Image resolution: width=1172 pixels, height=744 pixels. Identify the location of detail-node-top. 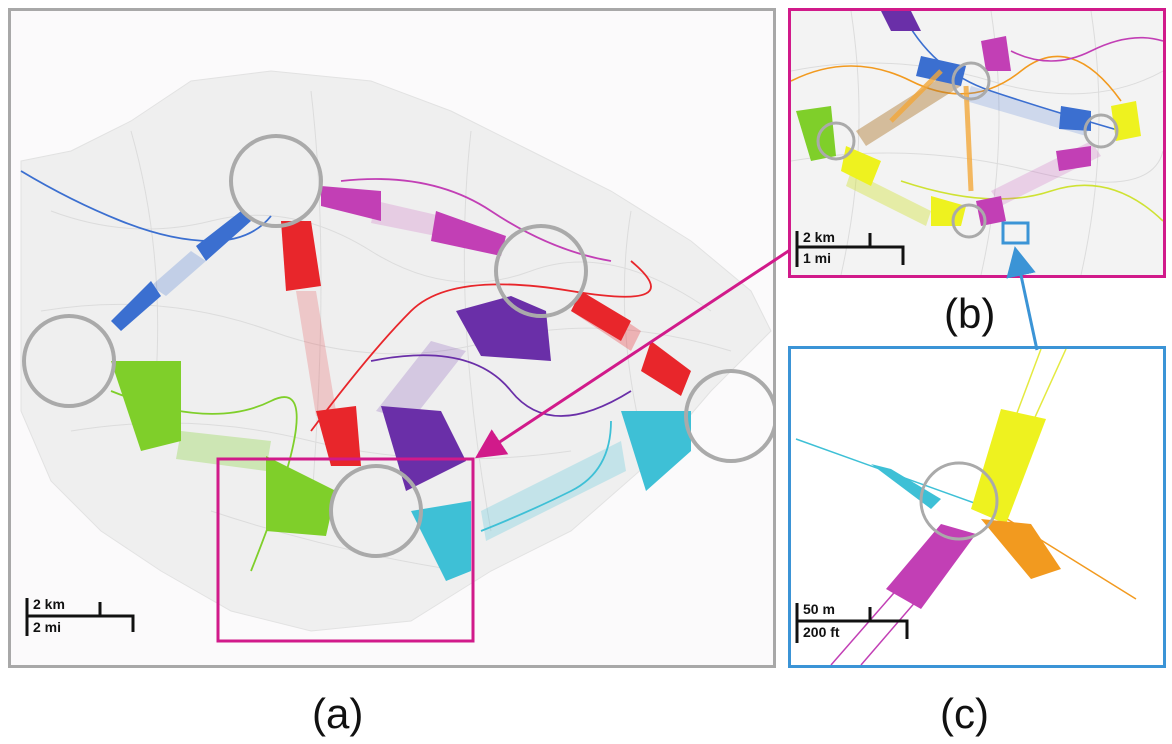
(971, 81).